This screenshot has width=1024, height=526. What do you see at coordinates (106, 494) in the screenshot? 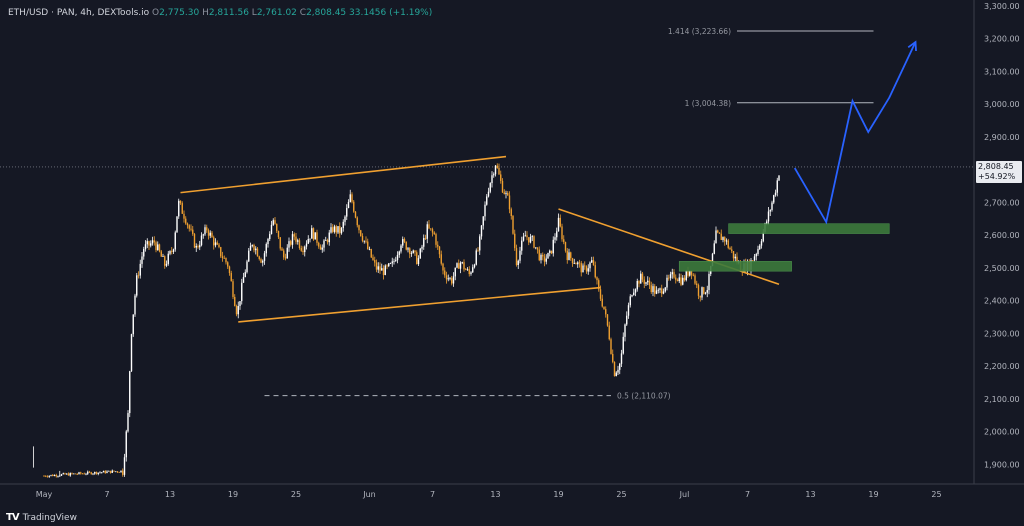
I see `time-tick-label: 7` at bounding box center [106, 494].